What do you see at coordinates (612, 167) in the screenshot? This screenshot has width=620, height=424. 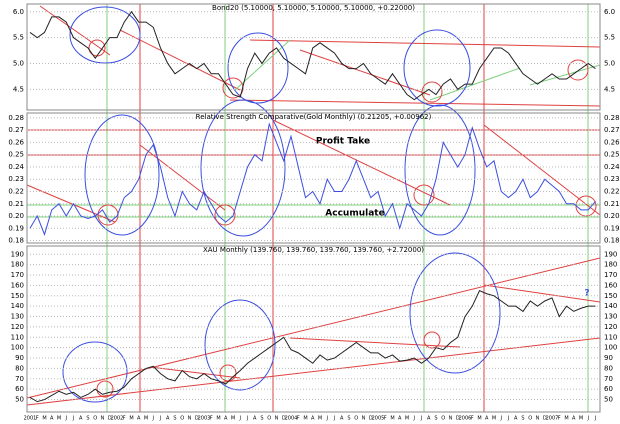 I see `y-tick-label-right: 0.24` at bounding box center [612, 167].